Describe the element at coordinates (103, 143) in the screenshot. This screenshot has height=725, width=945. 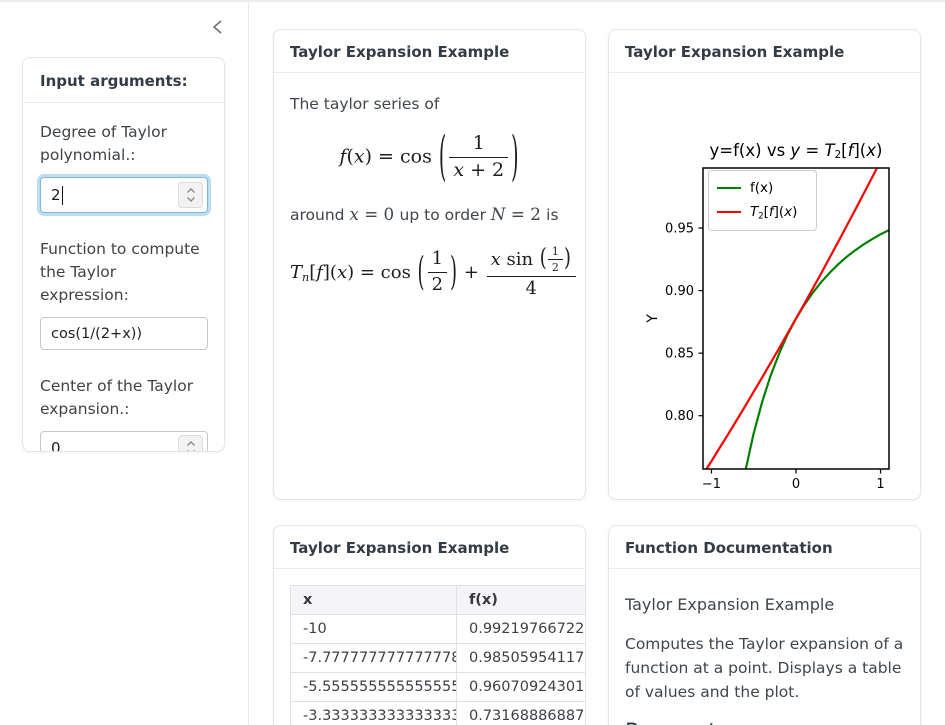
I see `degree-field-label: Degree of Taylor polynomial.:` at that location.